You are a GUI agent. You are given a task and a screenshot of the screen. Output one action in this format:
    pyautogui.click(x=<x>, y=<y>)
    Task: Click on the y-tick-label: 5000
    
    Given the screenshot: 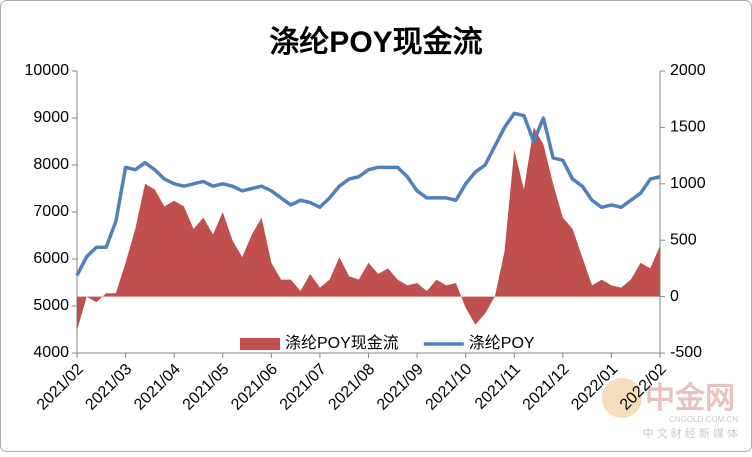 What is the action you would take?
    pyautogui.click(x=51, y=305)
    